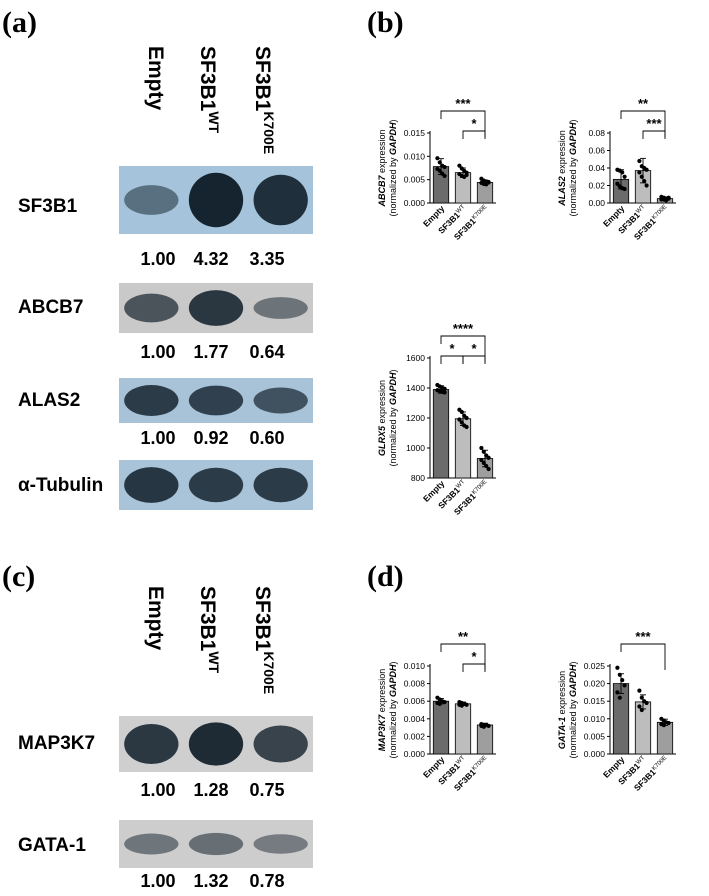  What do you see at coordinates (267, 352) in the screenshot?
I see `quant-value: 0.64` at bounding box center [267, 352].